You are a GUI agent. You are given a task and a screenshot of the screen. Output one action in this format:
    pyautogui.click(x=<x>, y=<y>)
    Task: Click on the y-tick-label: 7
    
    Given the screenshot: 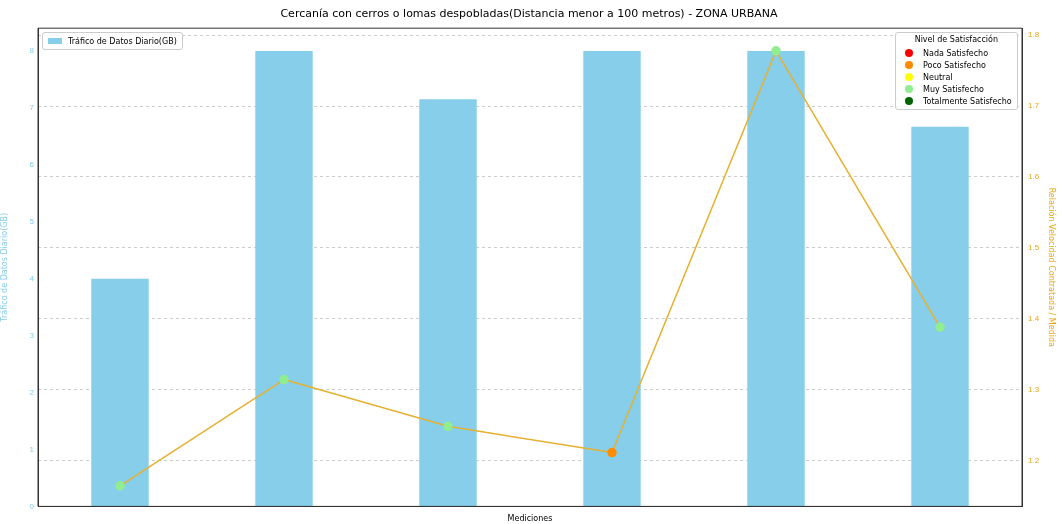 What is the action you would take?
    pyautogui.click(x=32, y=108)
    